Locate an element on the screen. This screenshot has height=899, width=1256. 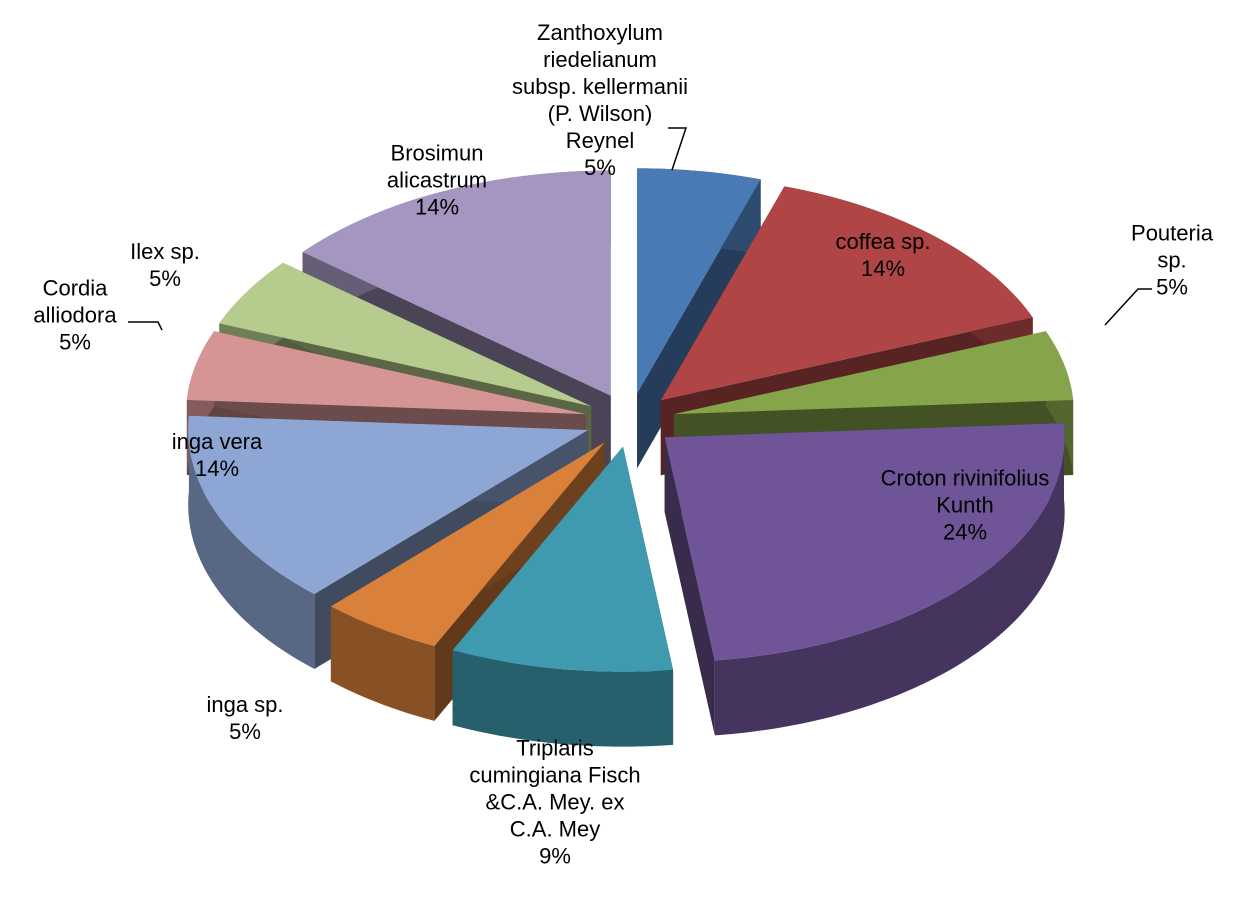
data-label: Ilex sp. 5% is located at coordinates (165, 265).